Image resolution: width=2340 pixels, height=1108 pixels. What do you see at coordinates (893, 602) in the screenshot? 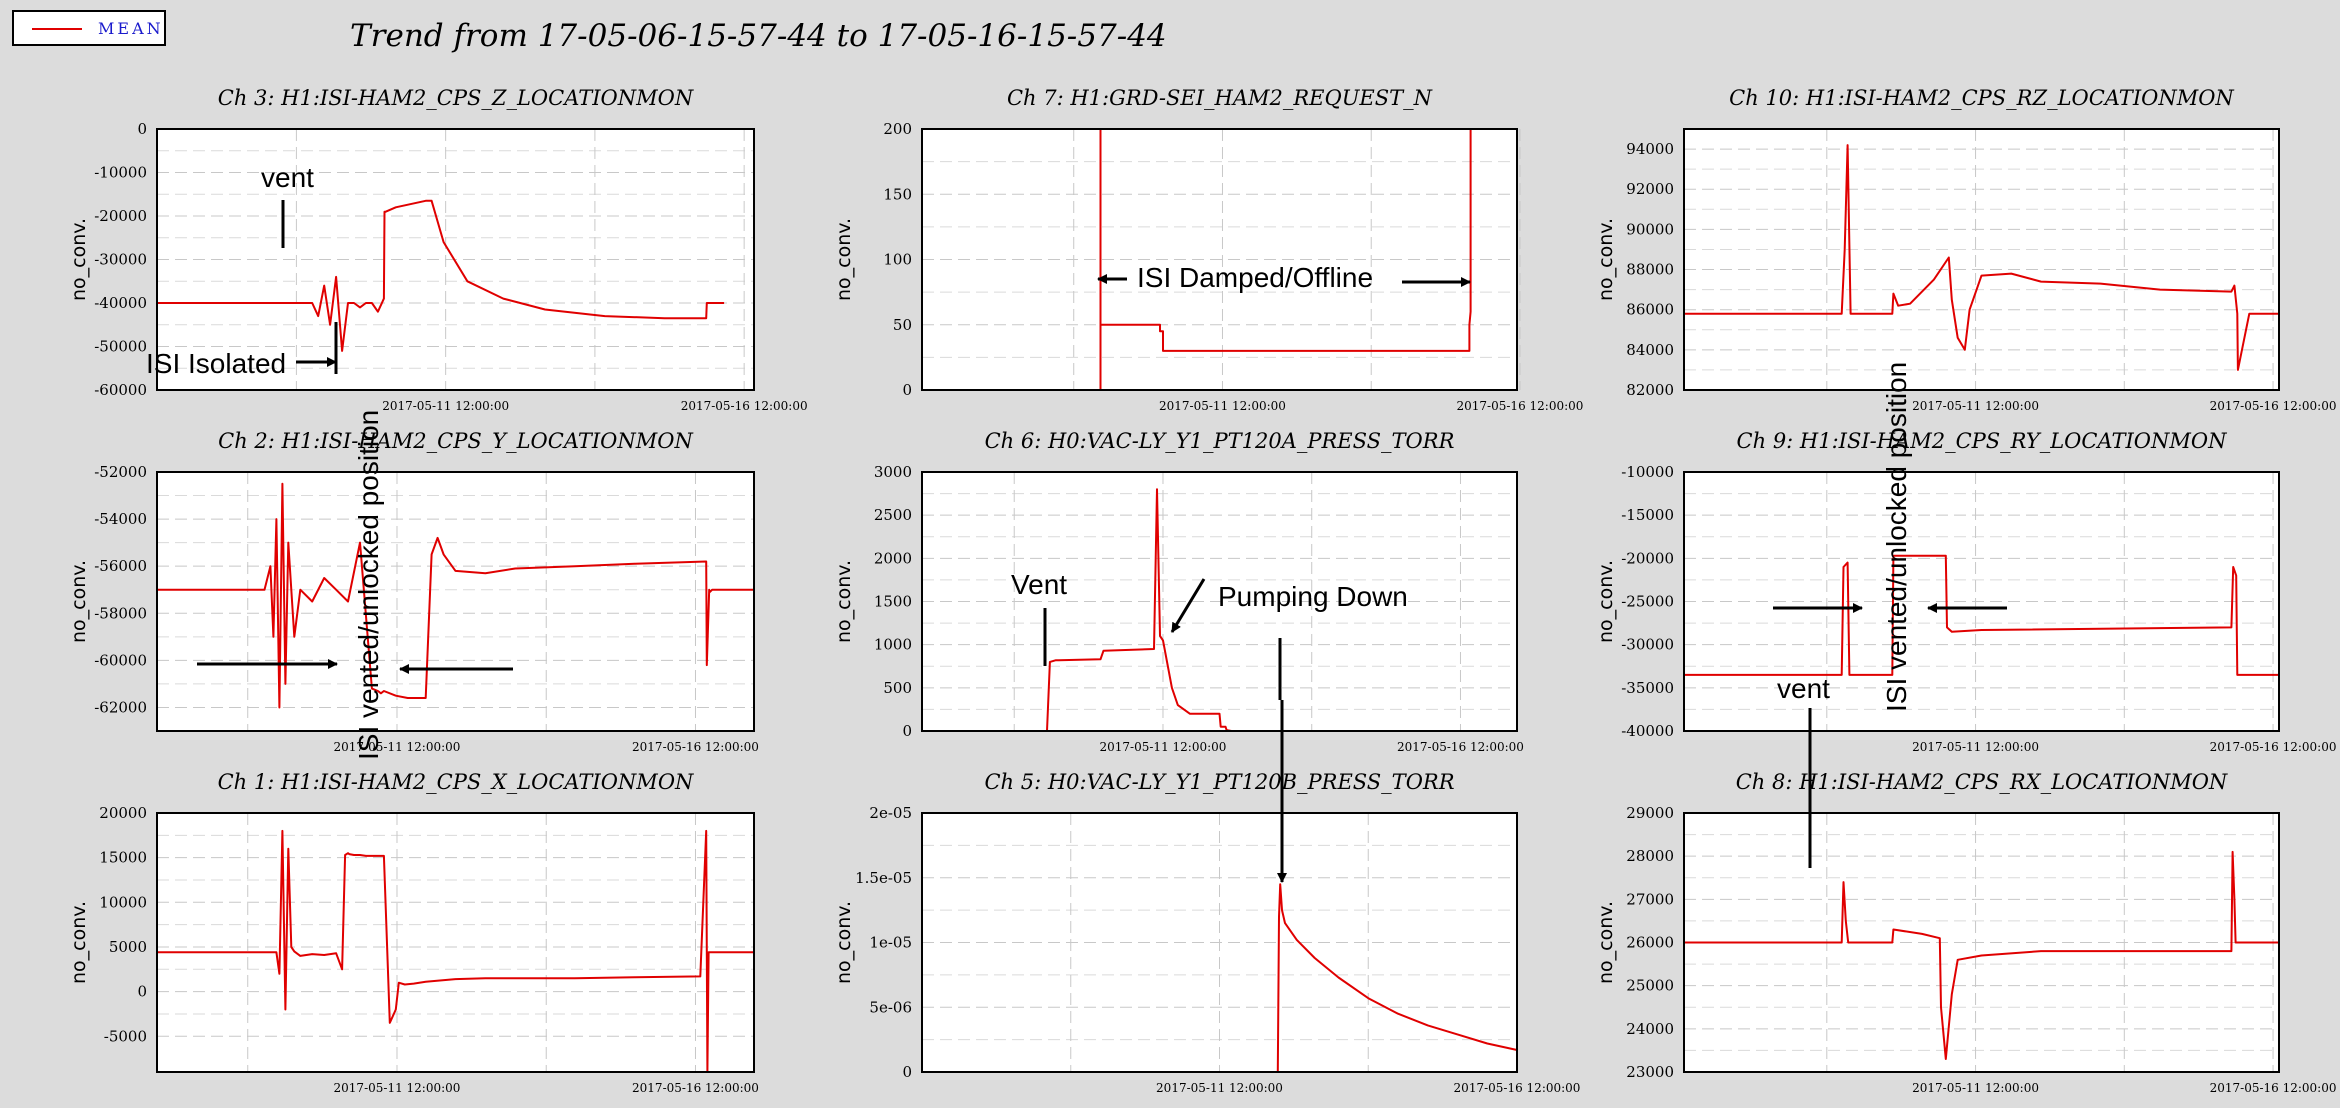
I see `y-tick-label: 1500` at bounding box center [893, 602].